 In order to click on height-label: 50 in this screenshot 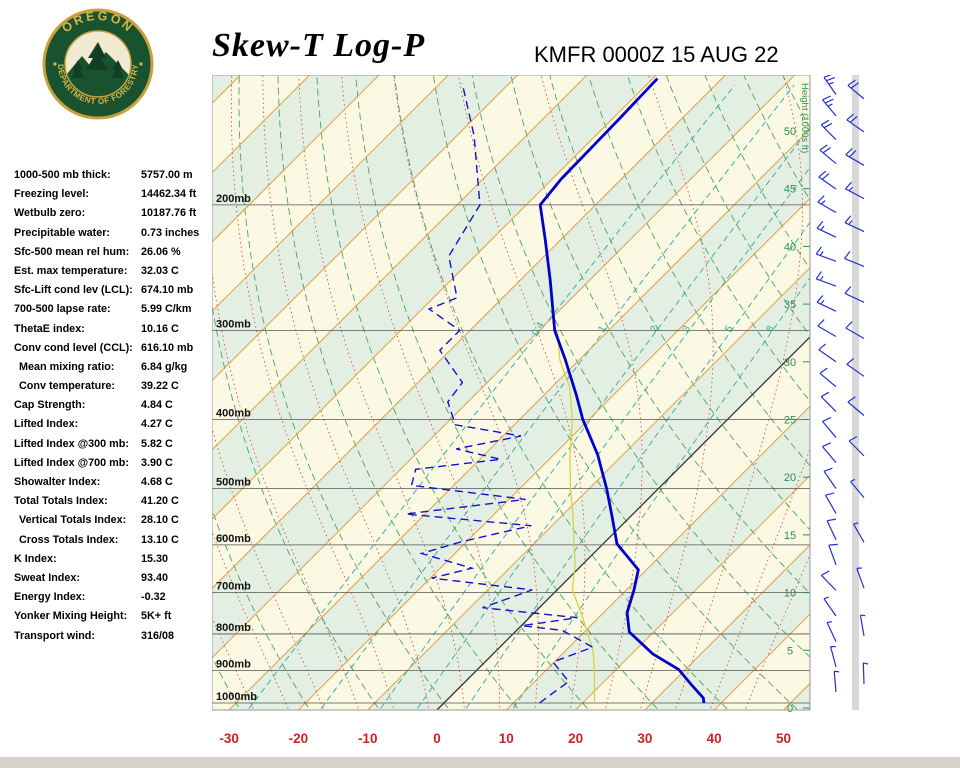, I will do `click(790, 132)`.